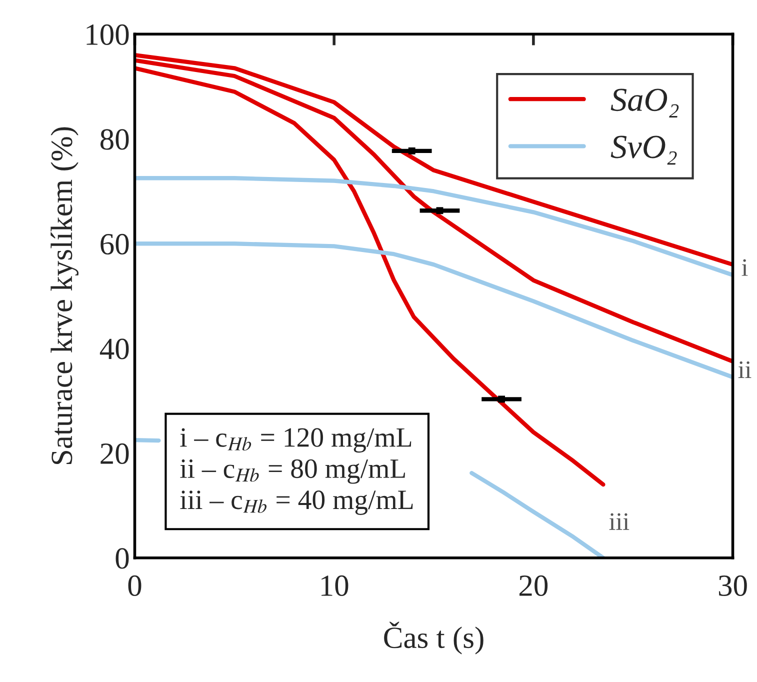 The width and height of the screenshot is (757, 682). I want to click on text: i, so click(745, 267).